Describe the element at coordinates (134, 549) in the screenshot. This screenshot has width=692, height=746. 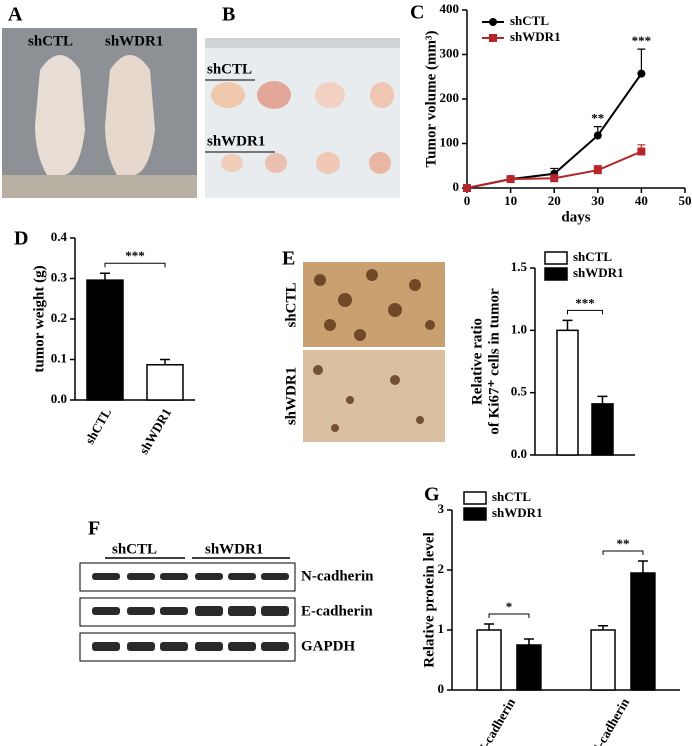
I see `blot-group: shCTL` at that location.